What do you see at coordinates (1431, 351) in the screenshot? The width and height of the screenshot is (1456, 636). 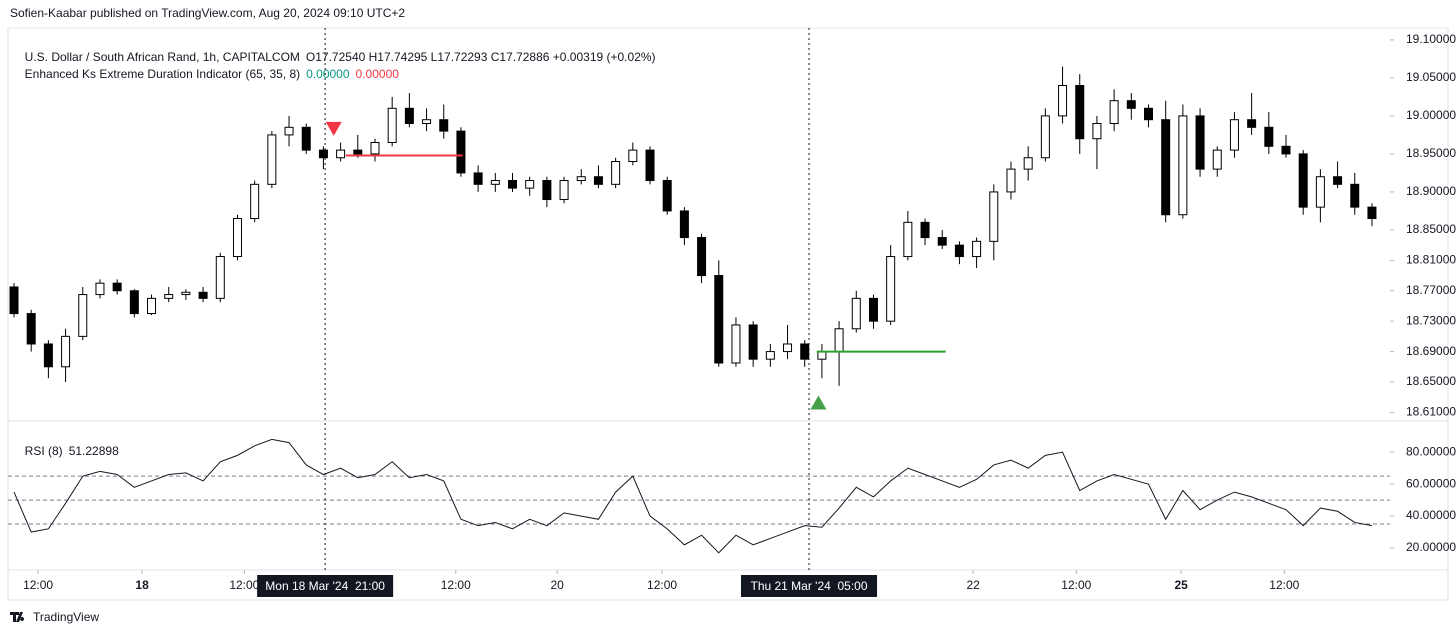 I see `y-tick-label: 18.69000` at bounding box center [1431, 351].